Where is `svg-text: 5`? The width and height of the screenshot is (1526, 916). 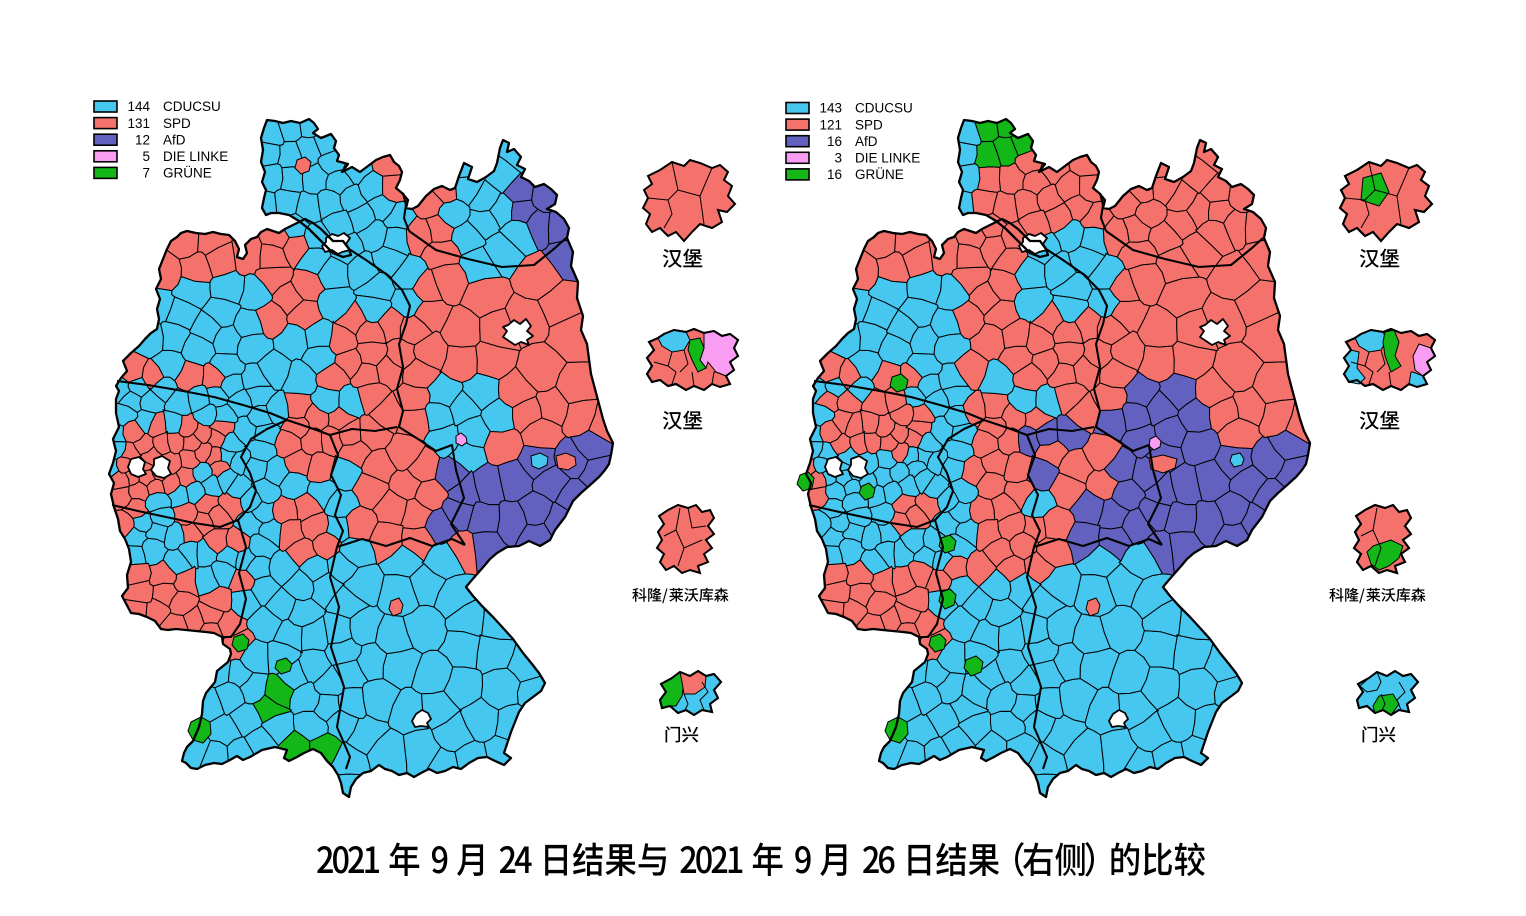
svg-text: 5 is located at coordinates (146, 156).